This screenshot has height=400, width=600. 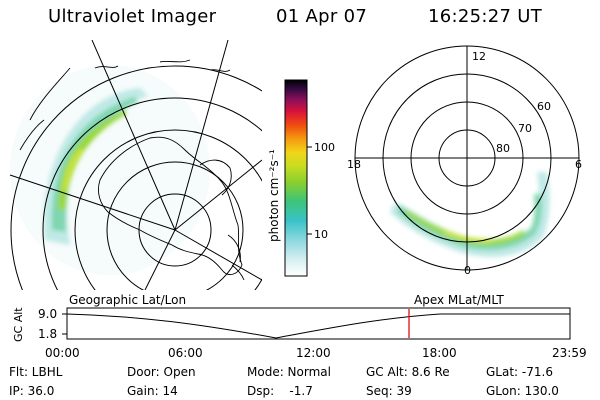 What do you see at coordinates (459, 300) in the screenshot?
I see `apex-plot-title: Apex MLat/MLT` at bounding box center [459, 300].